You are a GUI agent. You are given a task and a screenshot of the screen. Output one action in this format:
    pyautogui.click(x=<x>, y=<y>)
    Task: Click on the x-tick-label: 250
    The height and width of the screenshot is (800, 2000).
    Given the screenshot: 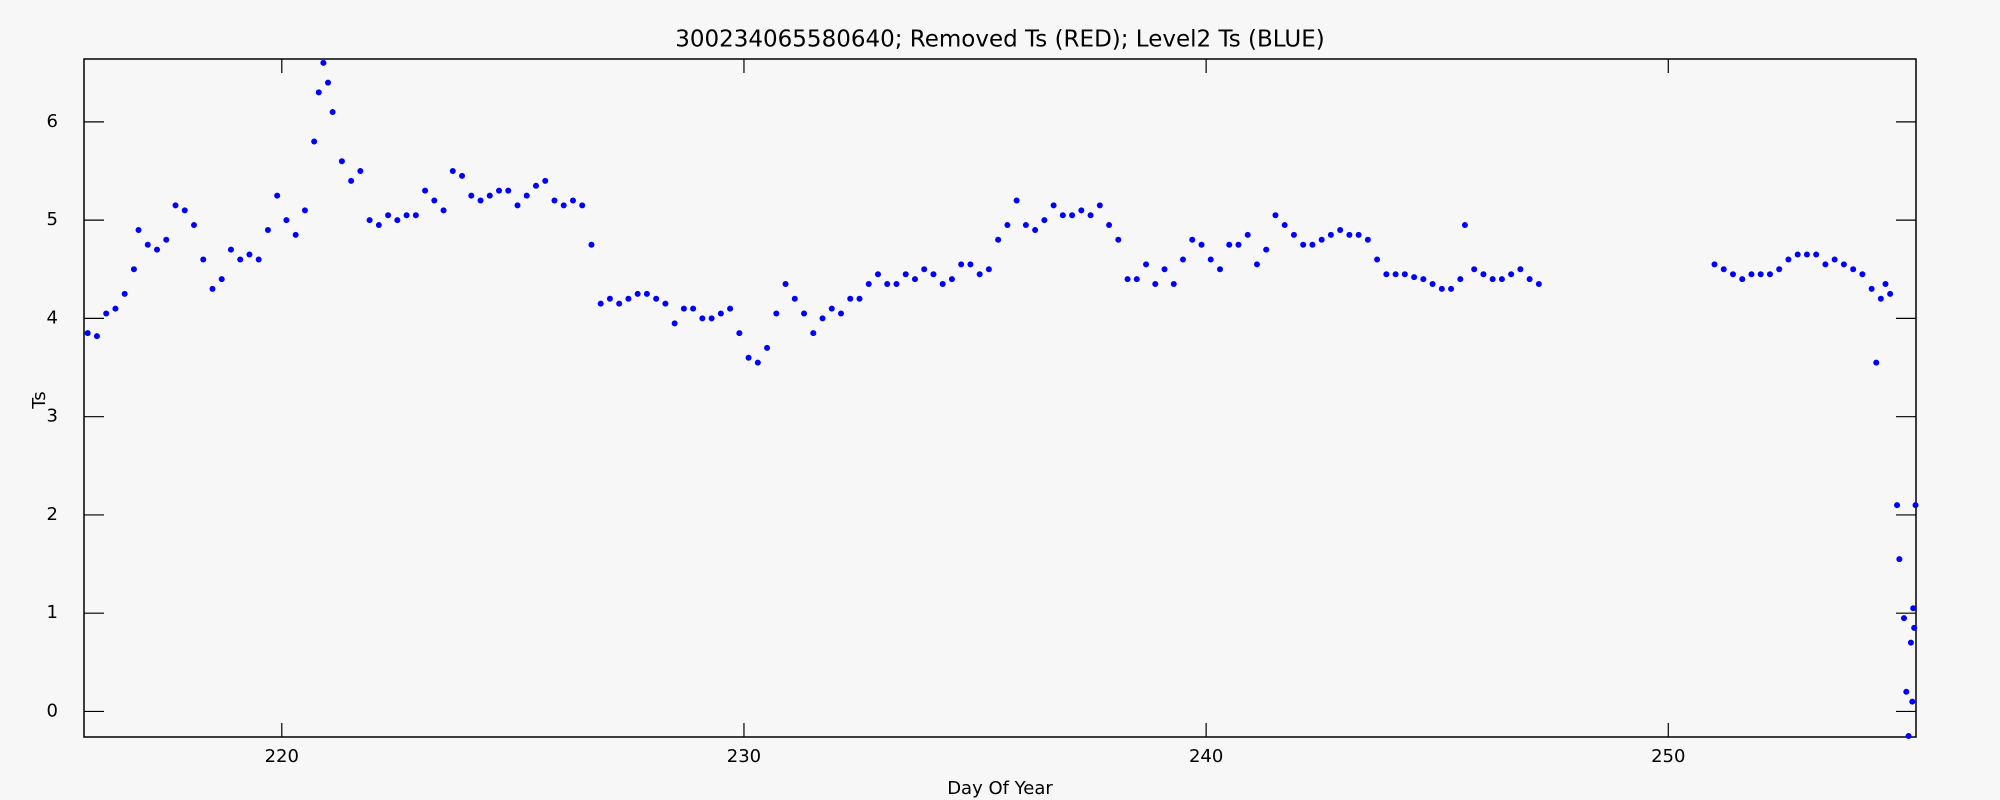 What is the action you would take?
    pyautogui.click(x=1668, y=756)
    